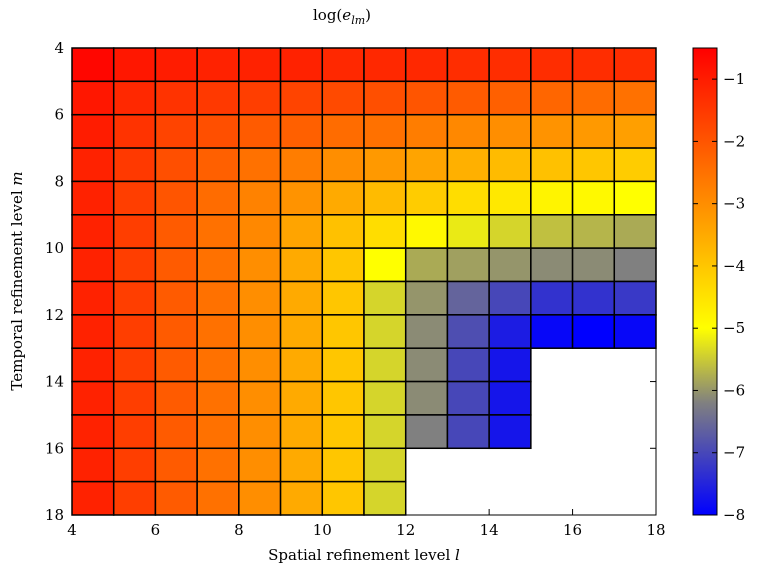  I want to click on colorbar, so click(705, 281).